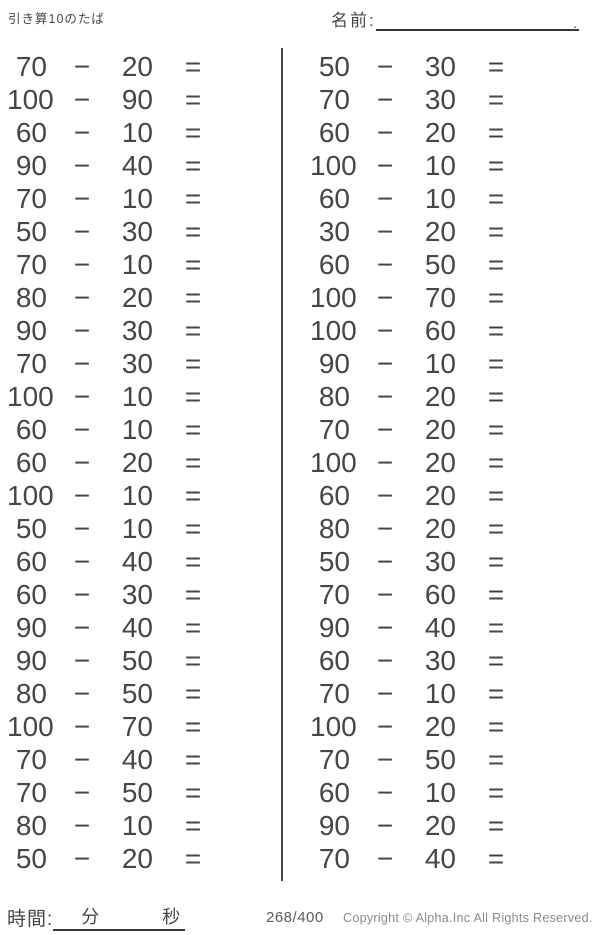 Image resolution: width=600 pixels, height=935 pixels. Describe the element at coordinates (430, 528) in the screenshot. I see `problem-row: 80−20 =` at that location.